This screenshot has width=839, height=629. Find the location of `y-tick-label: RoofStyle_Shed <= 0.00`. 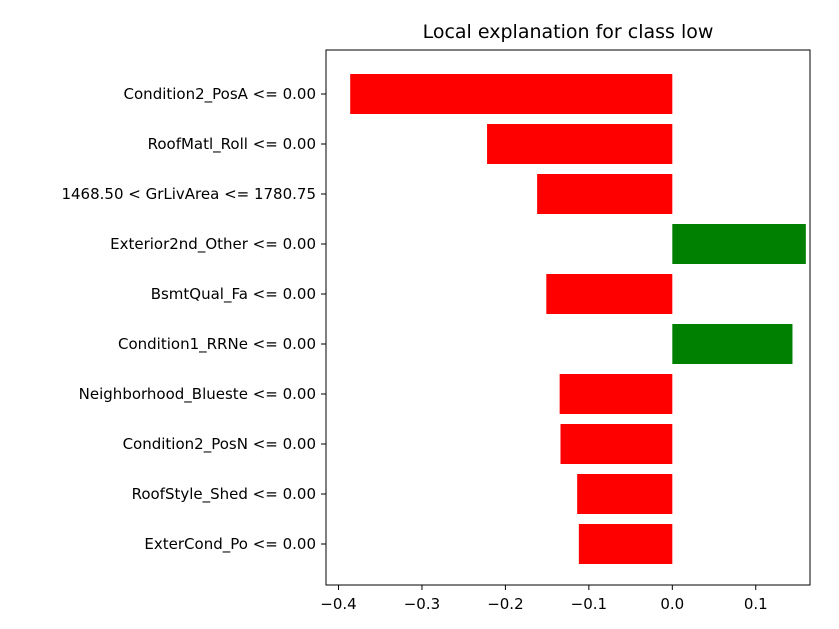

y-tick-label: RoofStyle_Shed <= 0.00 is located at coordinates (224, 494).